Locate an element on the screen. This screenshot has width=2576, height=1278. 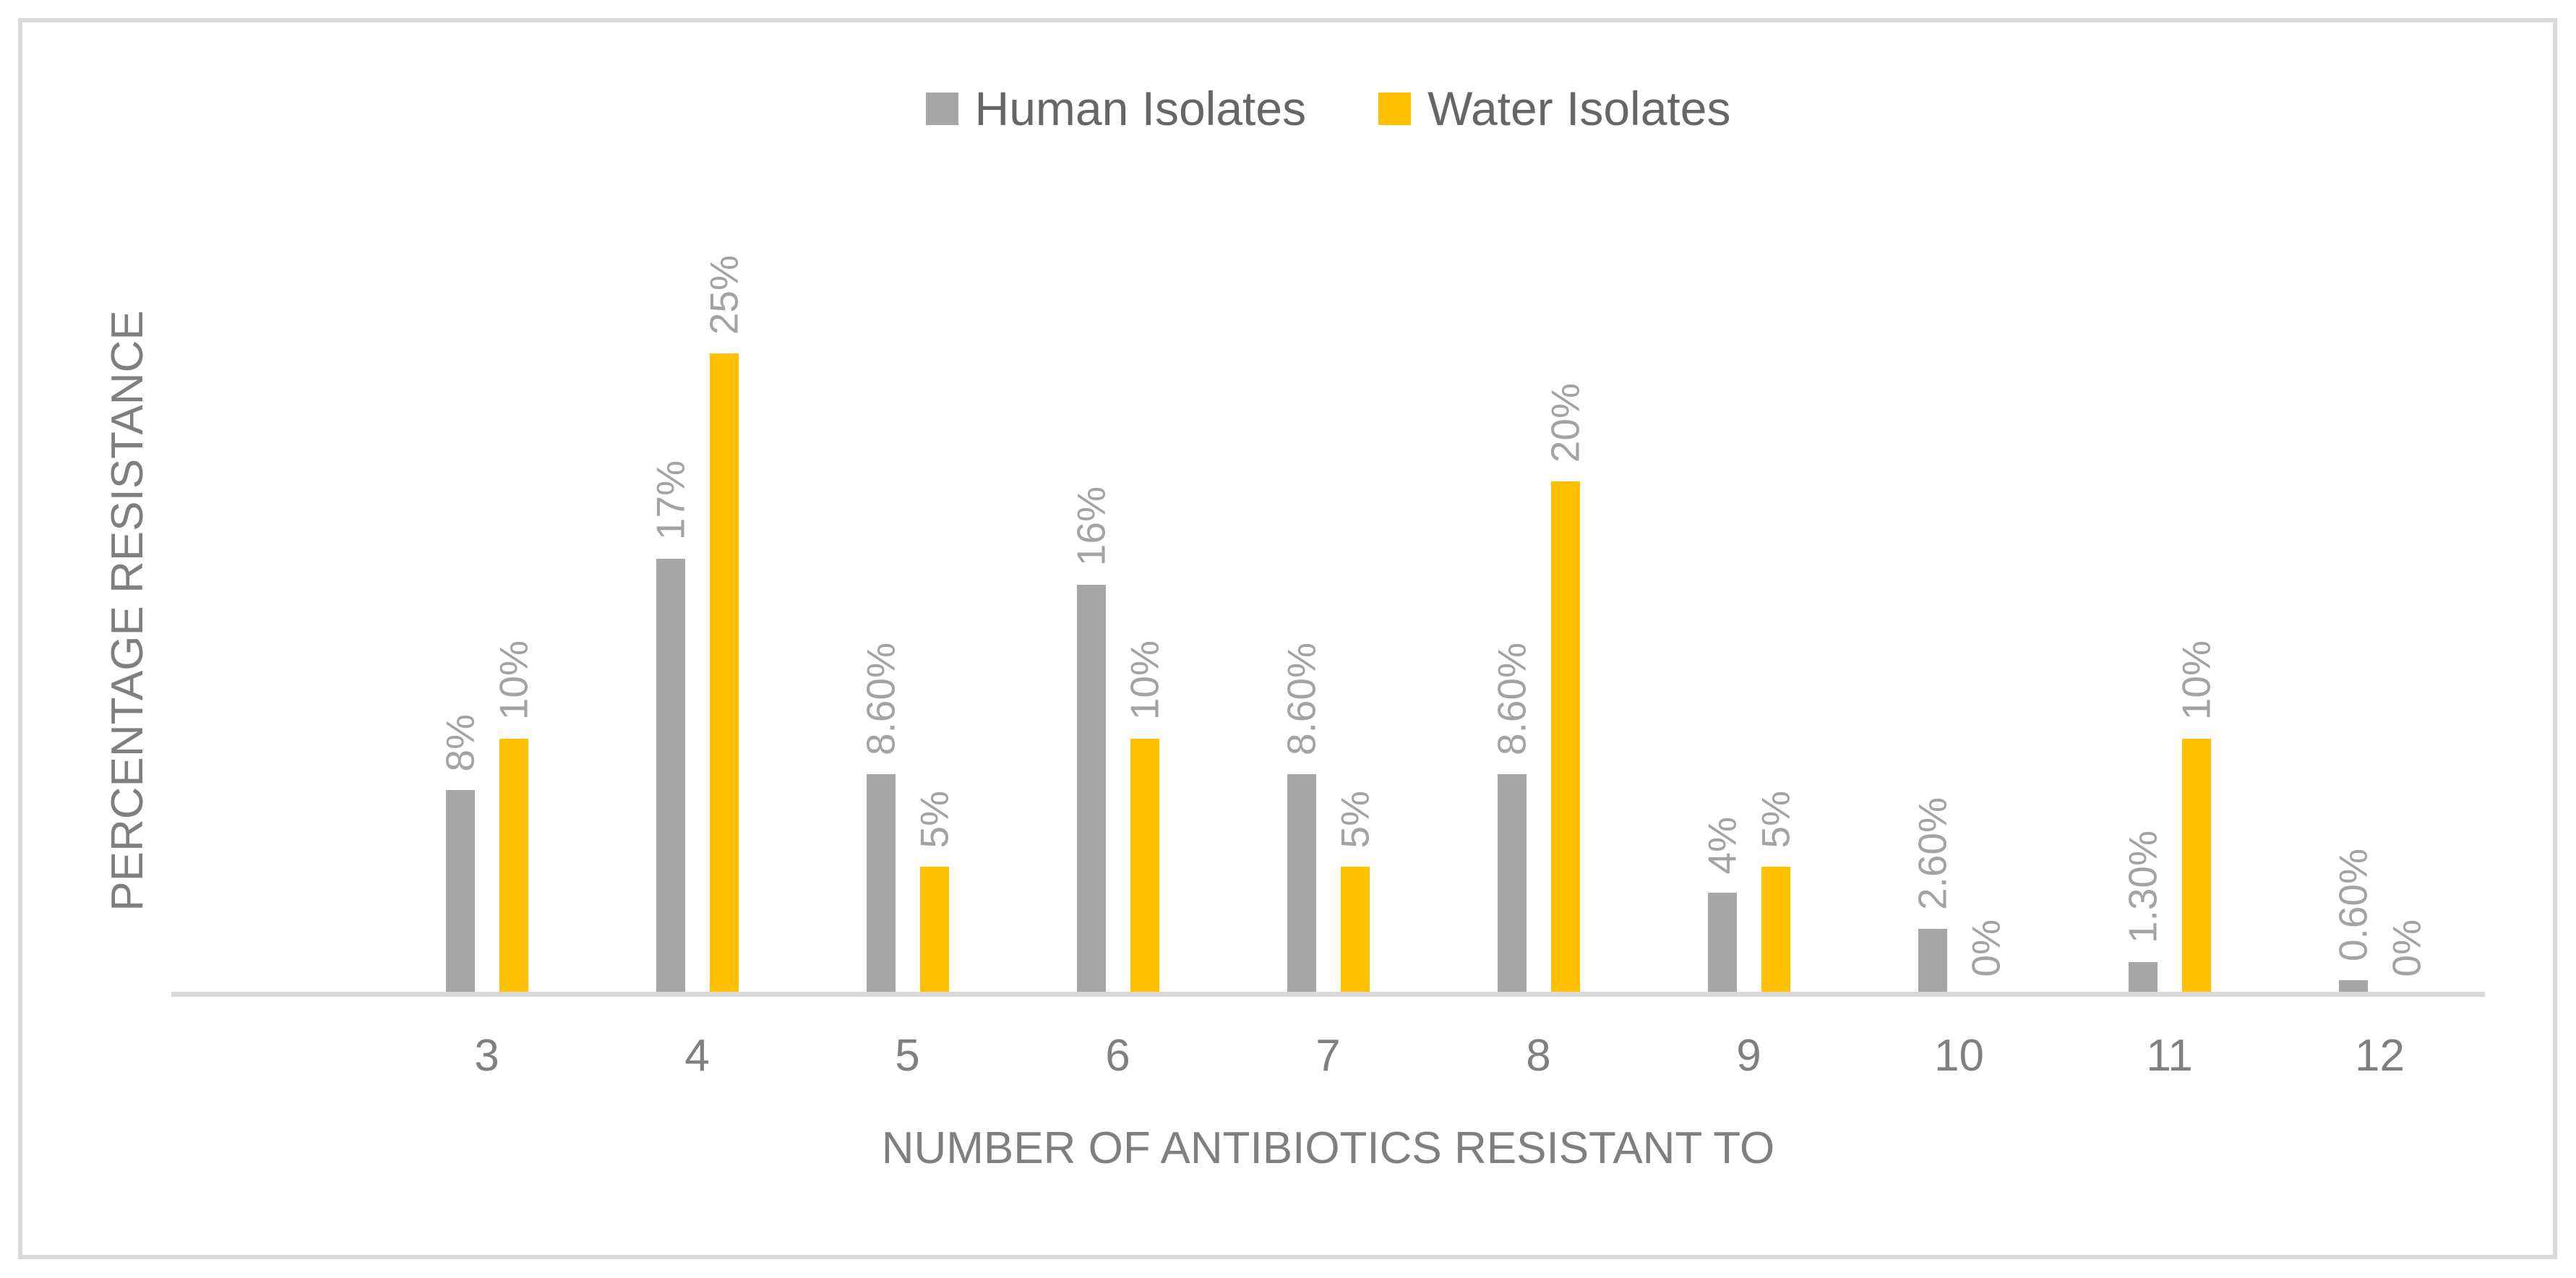
bar-water-8: 20% is located at coordinates (1565, 689).